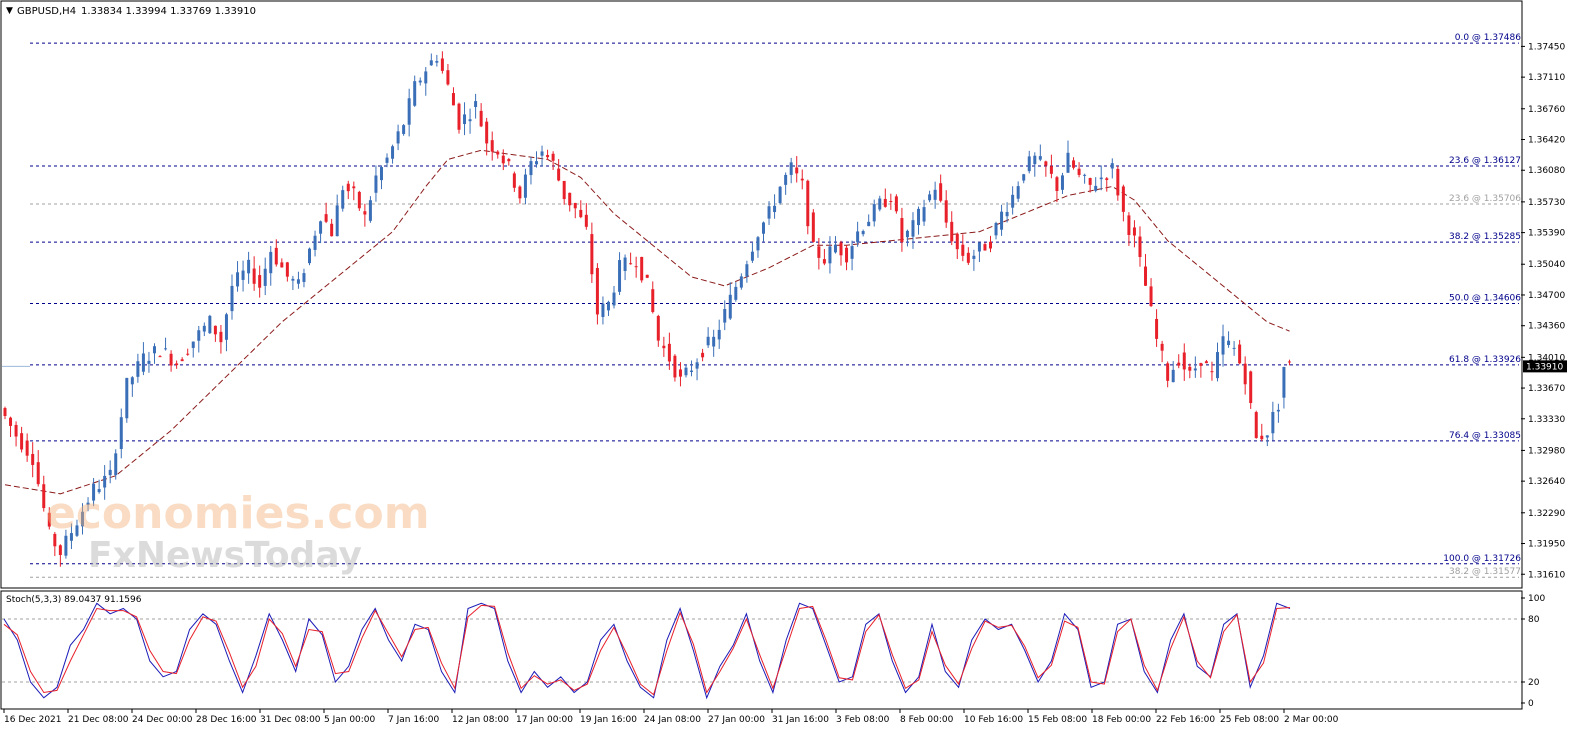 The width and height of the screenshot is (1596, 746). Describe the element at coordinates (1485, 360) in the screenshot. I see `fib-label: 61.8 @ 1.33926` at that location.